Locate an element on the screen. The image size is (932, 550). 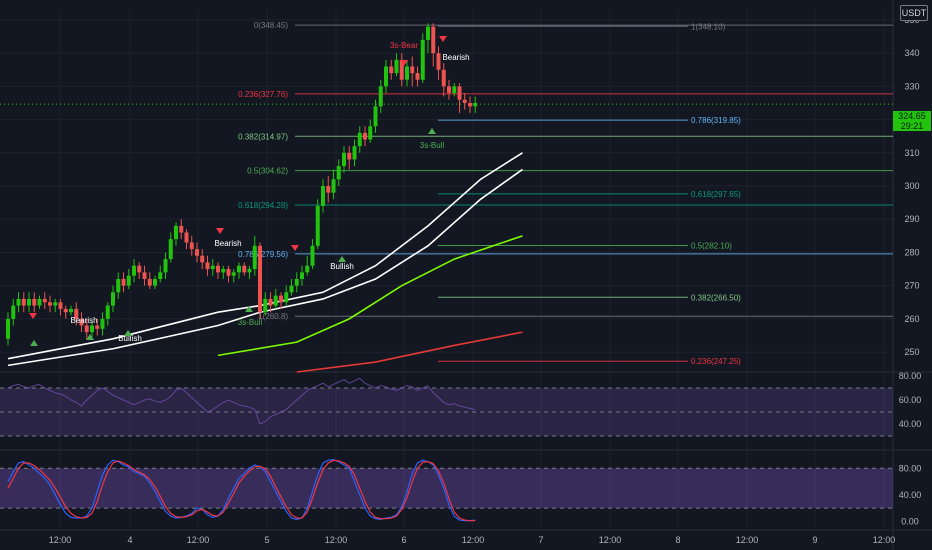
stochastic-panel is located at coordinates (446, 490).